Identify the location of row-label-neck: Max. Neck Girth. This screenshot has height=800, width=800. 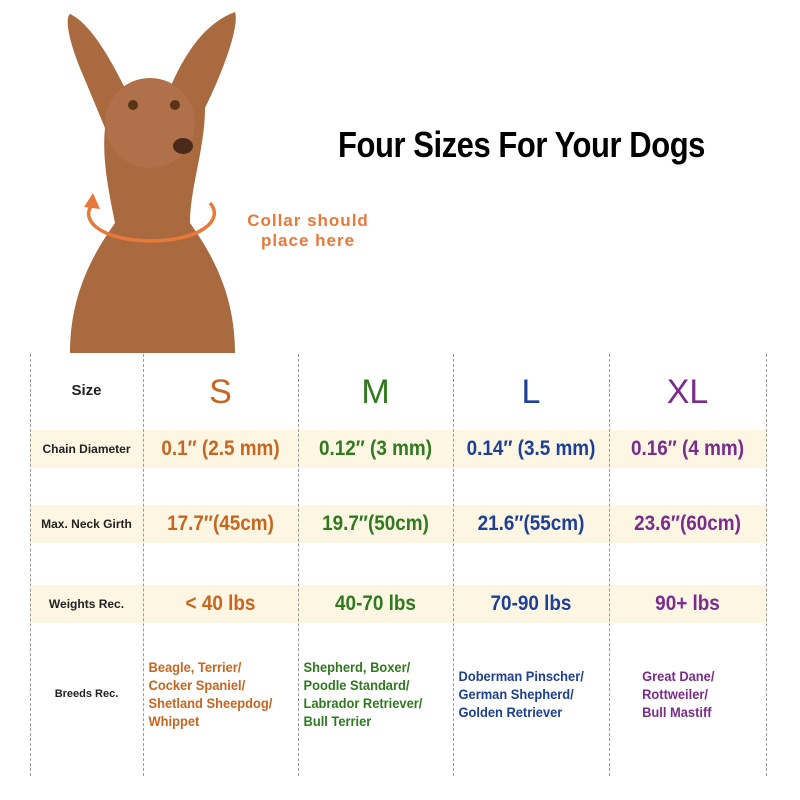
(86, 524).